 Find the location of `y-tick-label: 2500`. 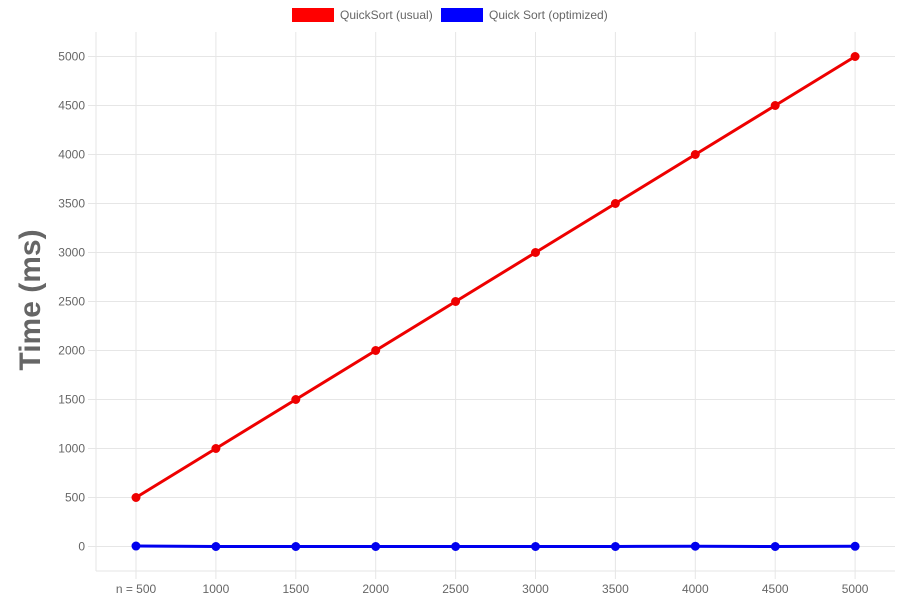

y-tick-label: 2500 is located at coordinates (71, 302).